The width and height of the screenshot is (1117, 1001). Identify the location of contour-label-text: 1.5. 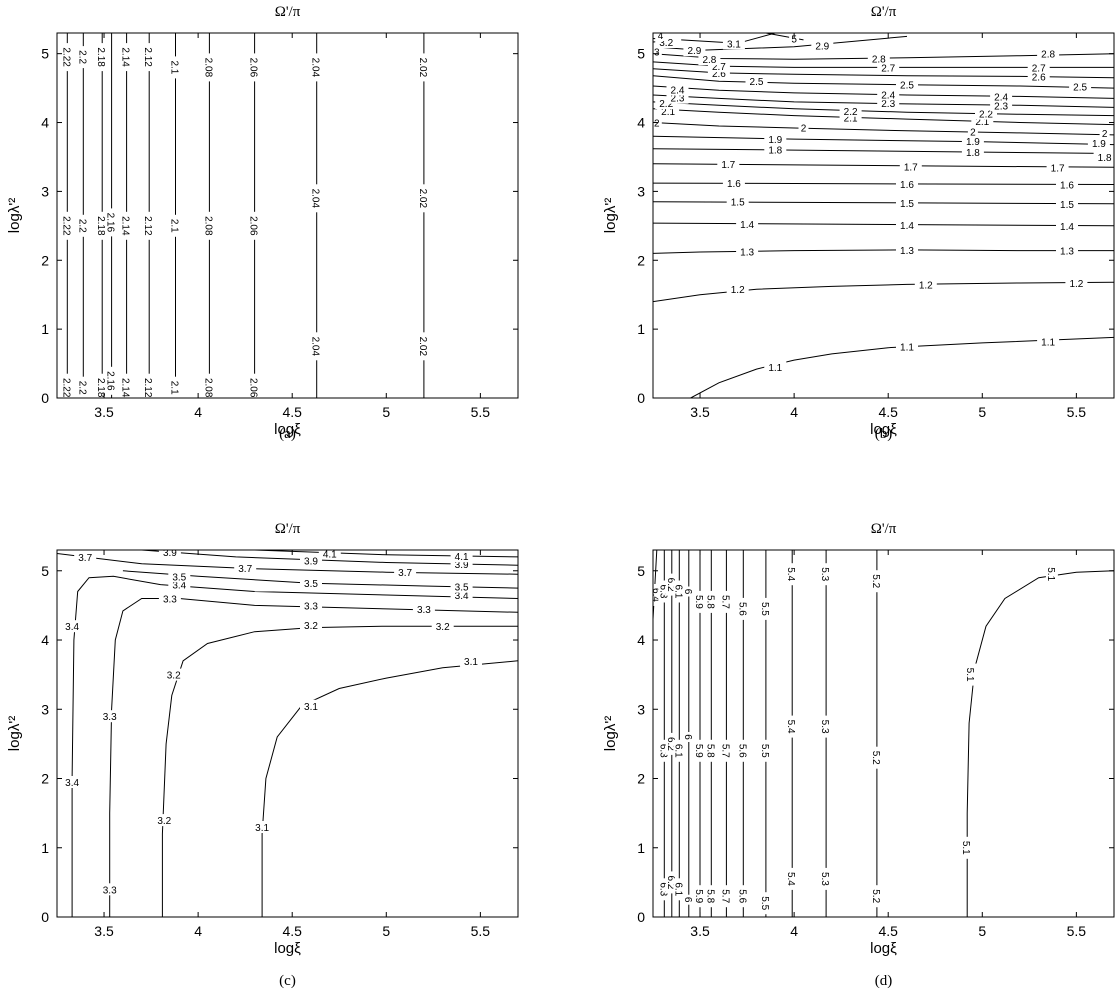
(1067, 205).